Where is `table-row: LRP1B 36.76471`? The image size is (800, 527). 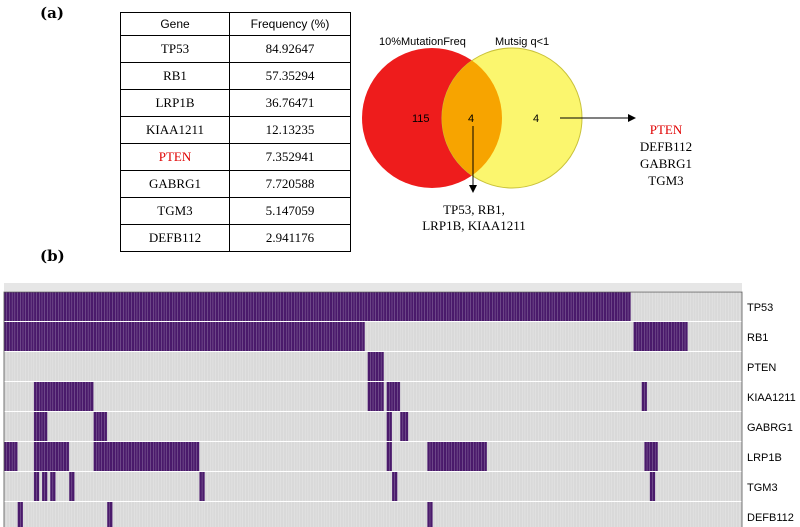 table-row: LRP1B 36.76471 is located at coordinates (235, 103).